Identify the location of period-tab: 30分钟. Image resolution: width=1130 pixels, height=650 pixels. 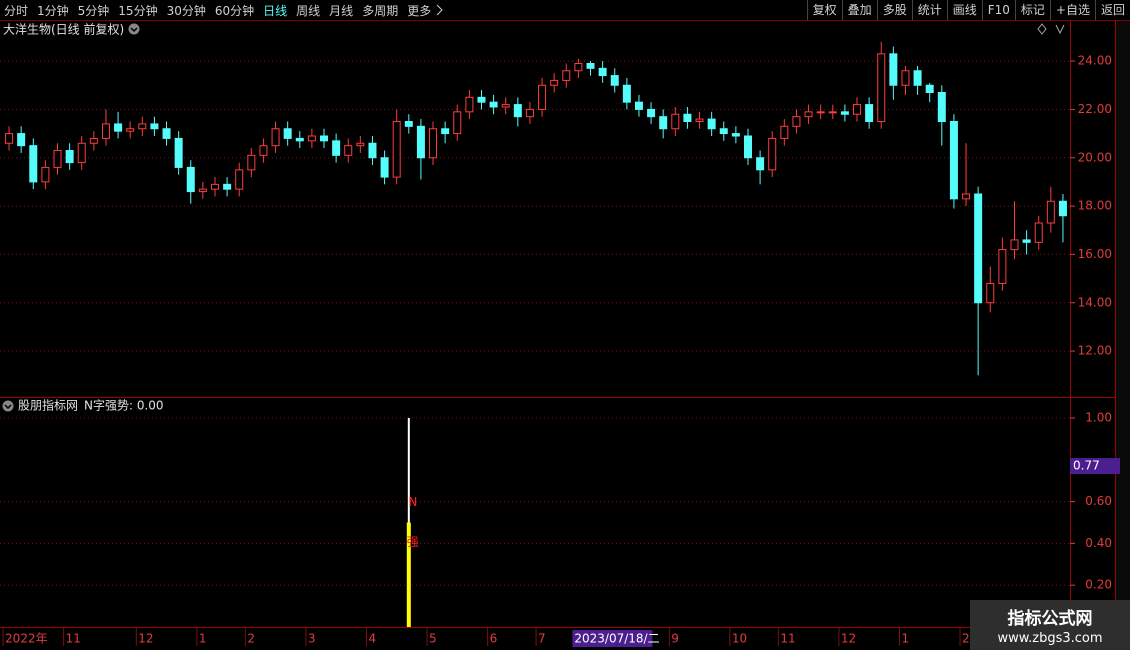
(186, 10).